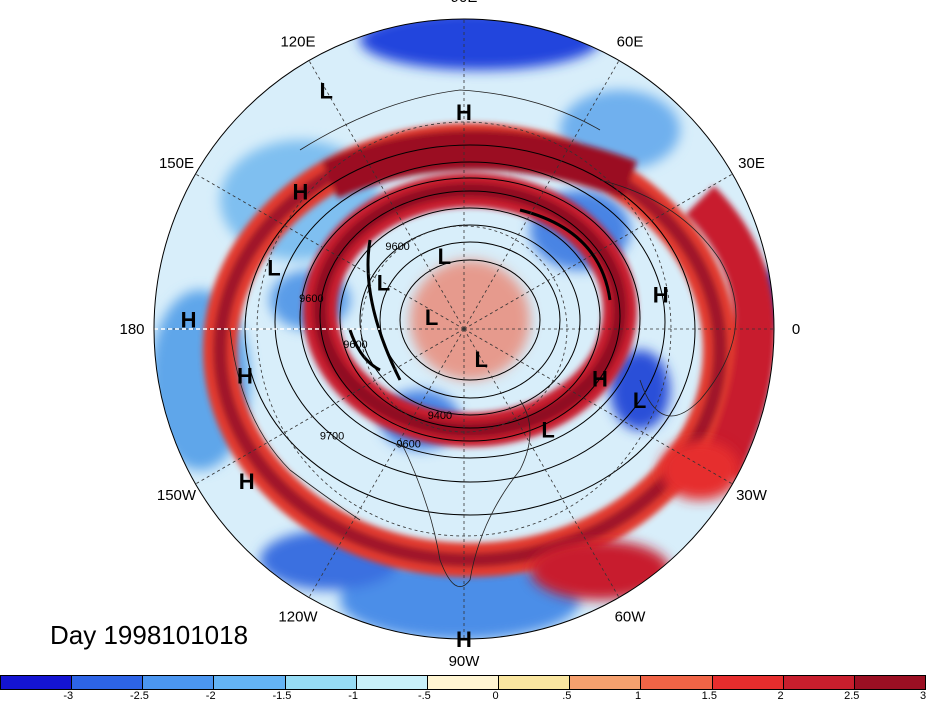 This screenshot has width=928, height=702. What do you see at coordinates (780, 696) in the screenshot?
I see `colorbar-tick-label: 2` at bounding box center [780, 696].